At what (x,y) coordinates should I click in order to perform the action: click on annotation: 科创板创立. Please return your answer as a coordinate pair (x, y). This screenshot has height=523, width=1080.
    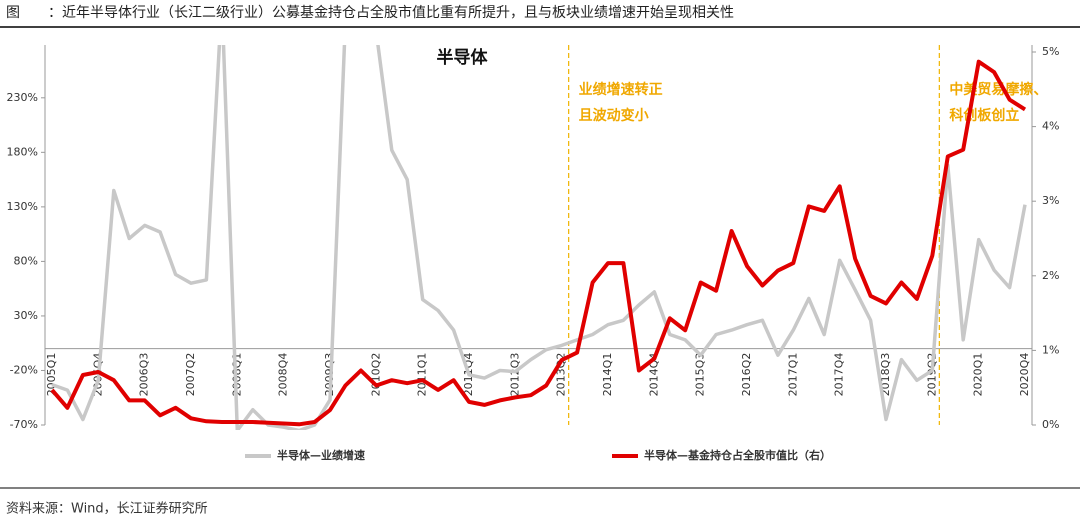
    Looking at the image, I should click on (984, 115).